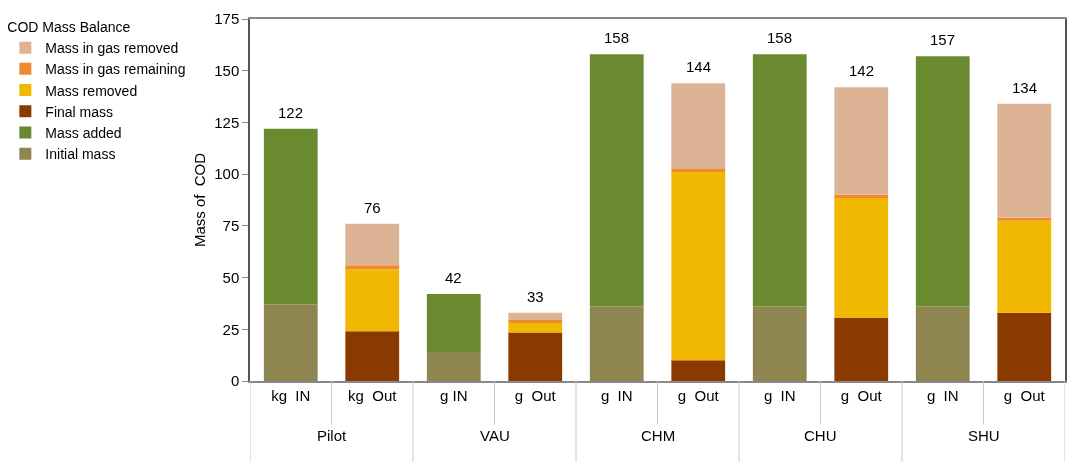 This screenshot has width=1071, height=462. Describe the element at coordinates (372, 207) in the screenshot. I see `total-label: 76` at that location.